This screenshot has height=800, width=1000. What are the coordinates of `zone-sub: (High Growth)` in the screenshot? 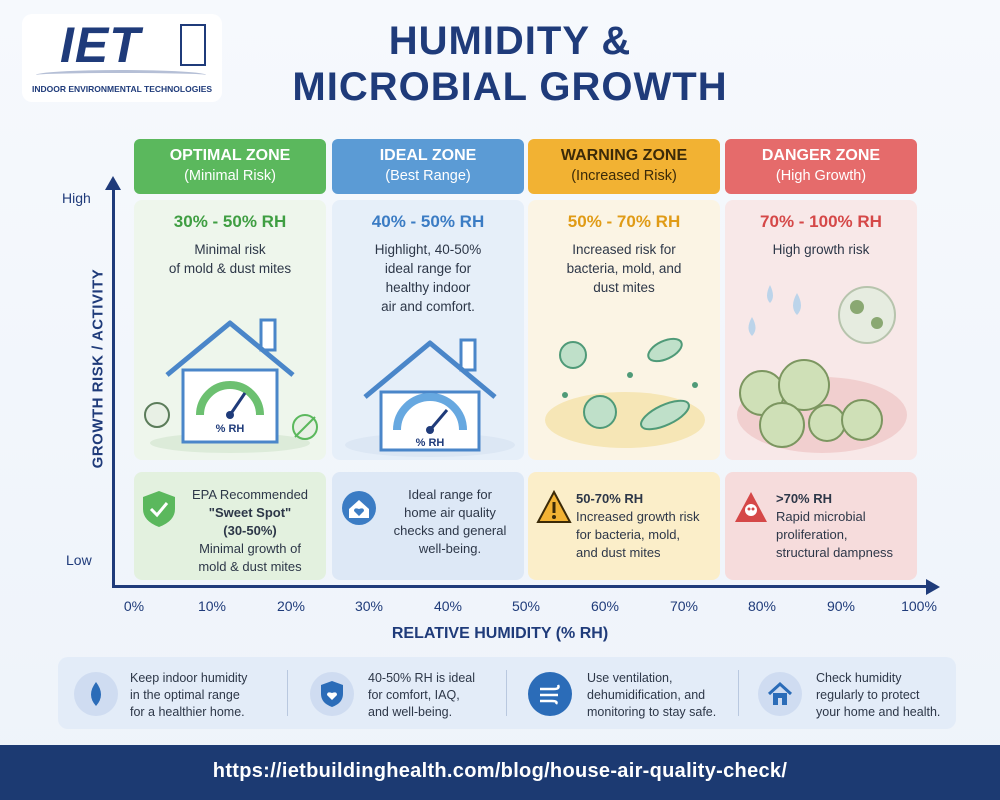 It's located at (821, 176).